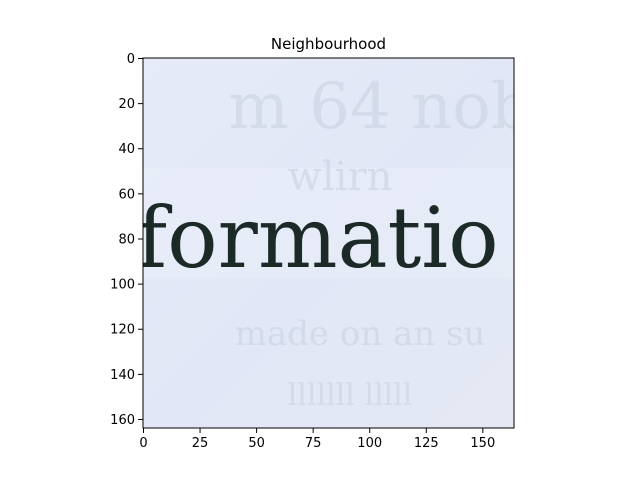 This screenshot has height=484, width=640. I want to click on y-tick-label: 120, so click(122, 330).